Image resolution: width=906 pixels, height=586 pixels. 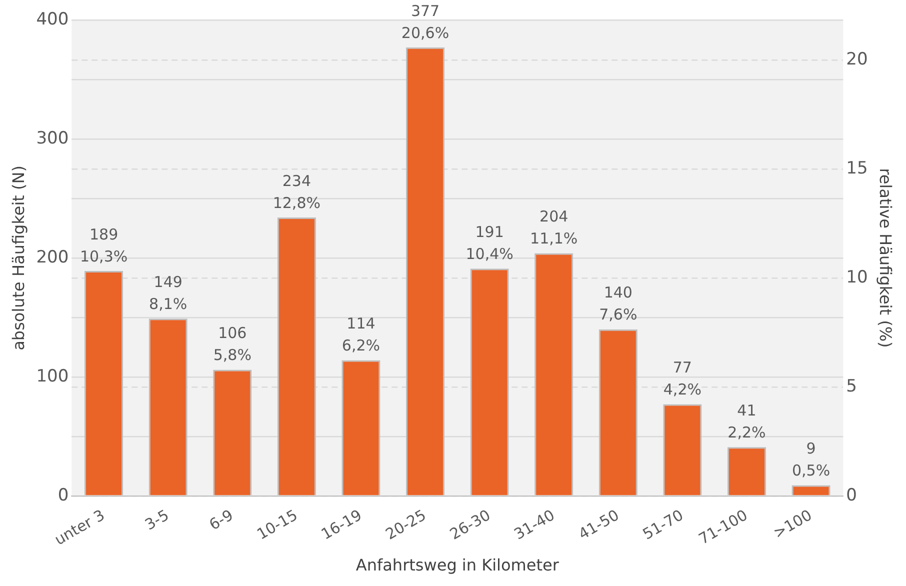 What do you see at coordinates (490, 243) in the screenshot?
I see `data-label: 191 10,4%` at bounding box center [490, 243].